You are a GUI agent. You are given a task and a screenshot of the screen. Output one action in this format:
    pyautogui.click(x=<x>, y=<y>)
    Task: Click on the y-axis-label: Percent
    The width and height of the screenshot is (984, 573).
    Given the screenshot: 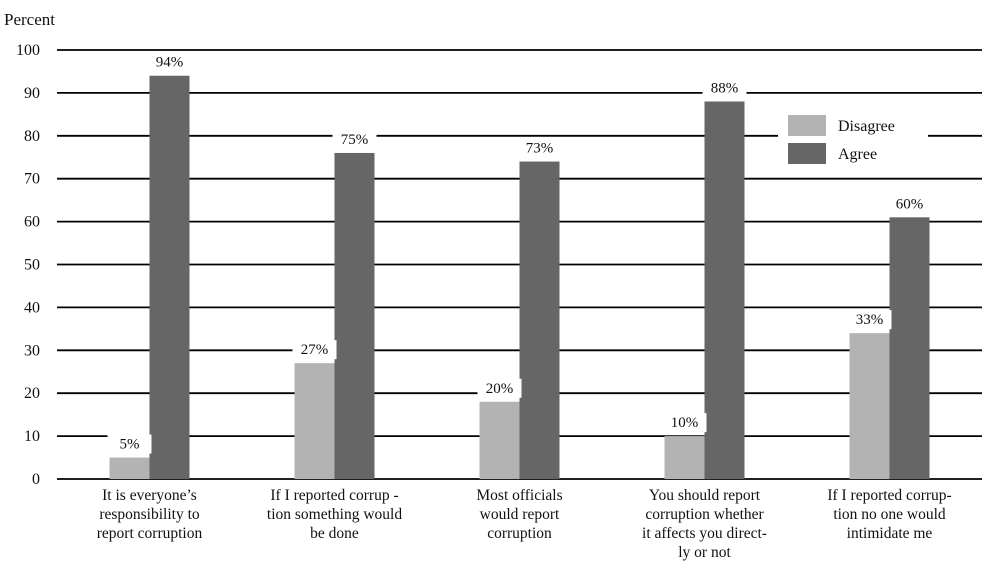 What is the action you would take?
    pyautogui.click(x=29, y=19)
    